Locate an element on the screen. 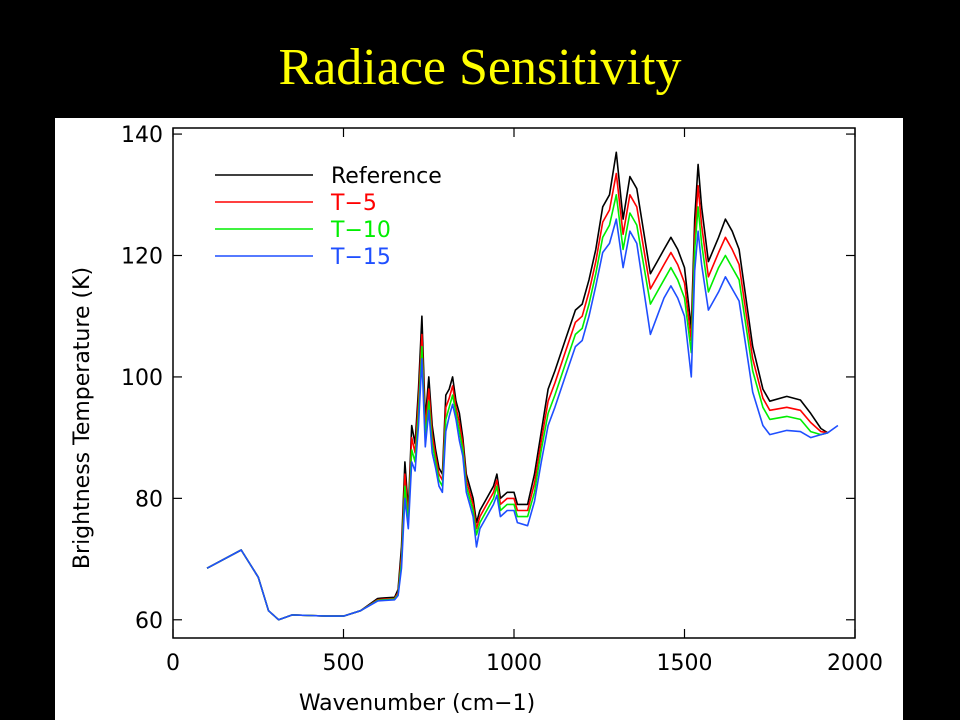 The image size is (960, 720). y-tick-label-1: 80 is located at coordinates (149, 499).